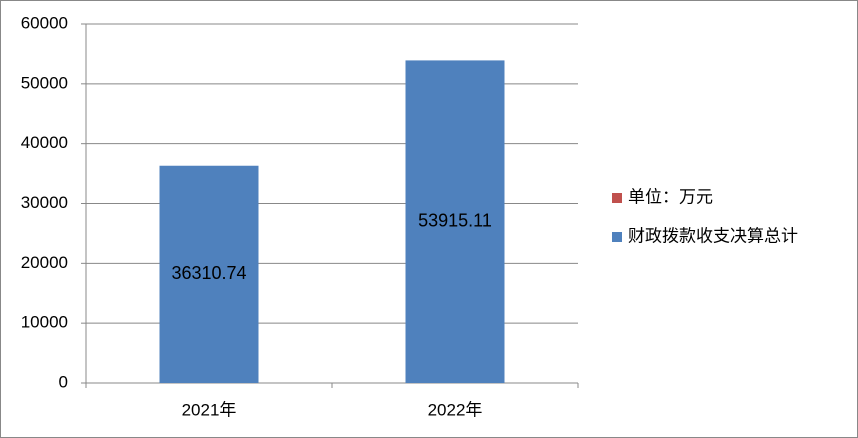  Describe the element at coordinates (63, 381) in the screenshot. I see `y-tick-label: 0` at that location.